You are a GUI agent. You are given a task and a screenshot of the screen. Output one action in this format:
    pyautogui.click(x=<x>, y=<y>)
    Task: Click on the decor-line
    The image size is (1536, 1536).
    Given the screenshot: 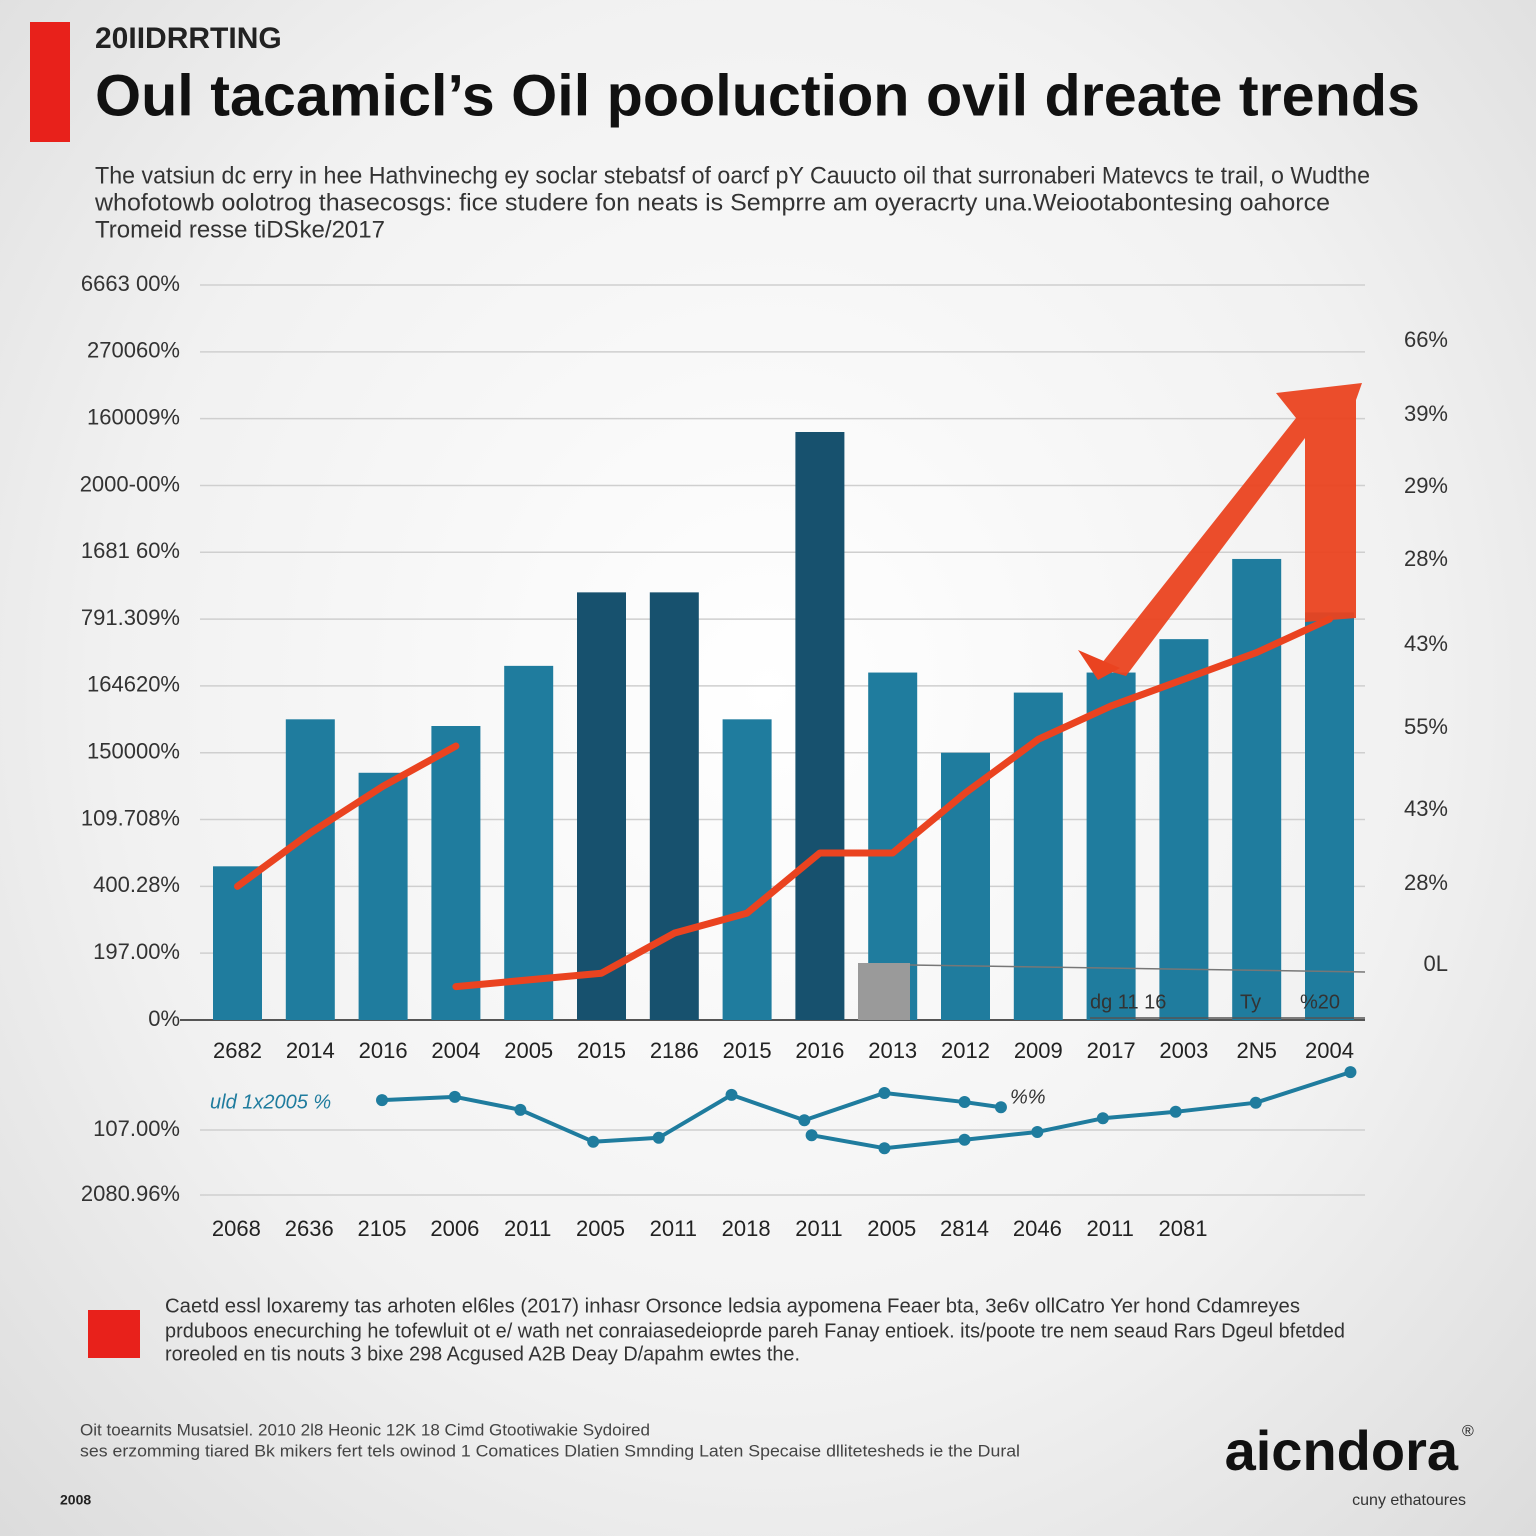 What is the action you would take?
    pyautogui.click(x=1137, y=968)
    